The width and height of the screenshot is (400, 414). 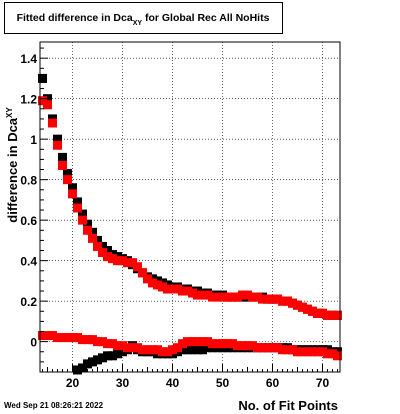 What do you see at coordinates (28, 262) in the screenshot?
I see `y-tick-label: 0.4` at bounding box center [28, 262].